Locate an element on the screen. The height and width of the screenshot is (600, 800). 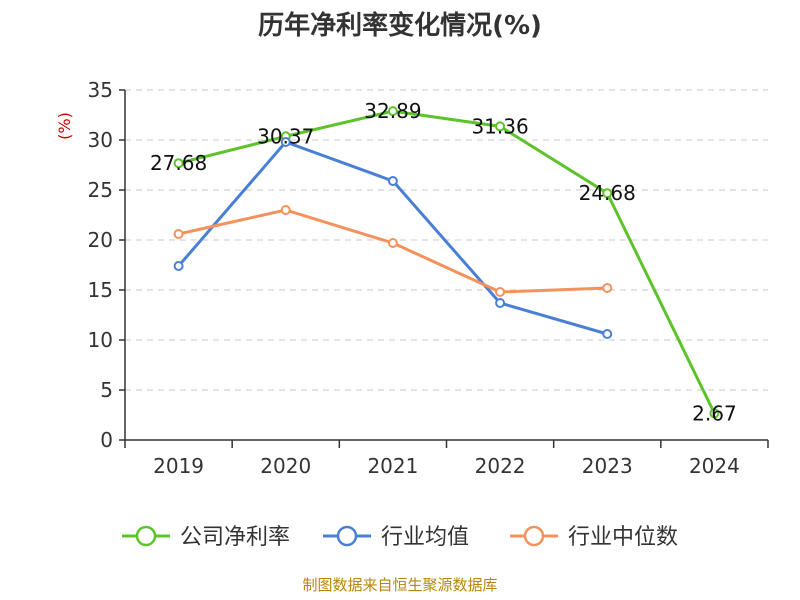
legend-label: 行业均值 is located at coordinates (425, 537).